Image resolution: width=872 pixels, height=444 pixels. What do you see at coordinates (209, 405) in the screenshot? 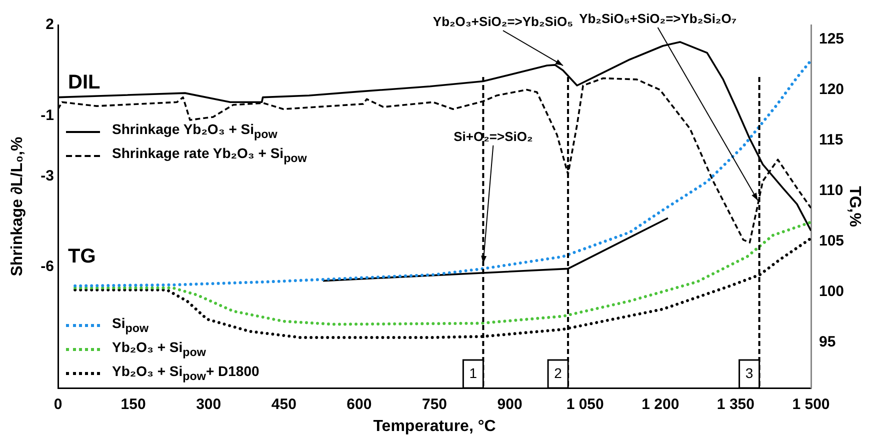
I see `x-tick-label: 300` at bounding box center [209, 405].